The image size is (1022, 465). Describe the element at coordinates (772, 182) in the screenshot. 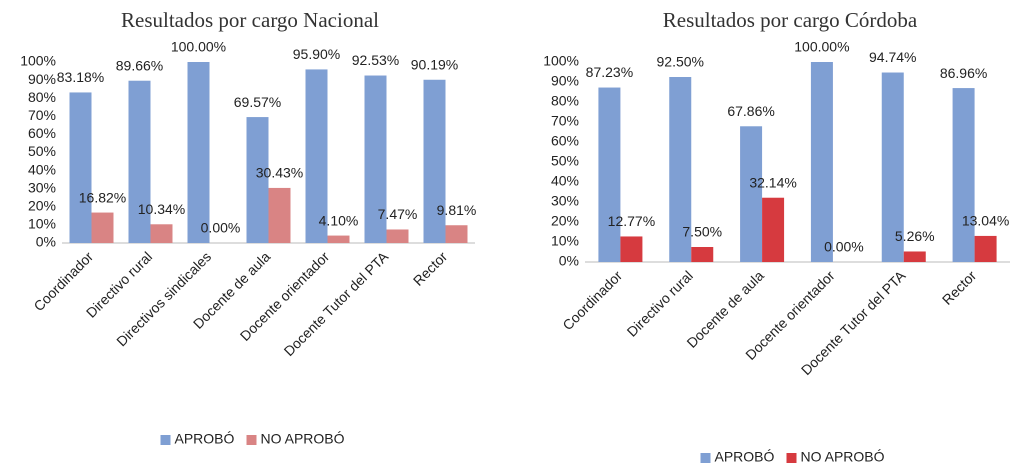

I see `data-label: 32.14%` at that location.